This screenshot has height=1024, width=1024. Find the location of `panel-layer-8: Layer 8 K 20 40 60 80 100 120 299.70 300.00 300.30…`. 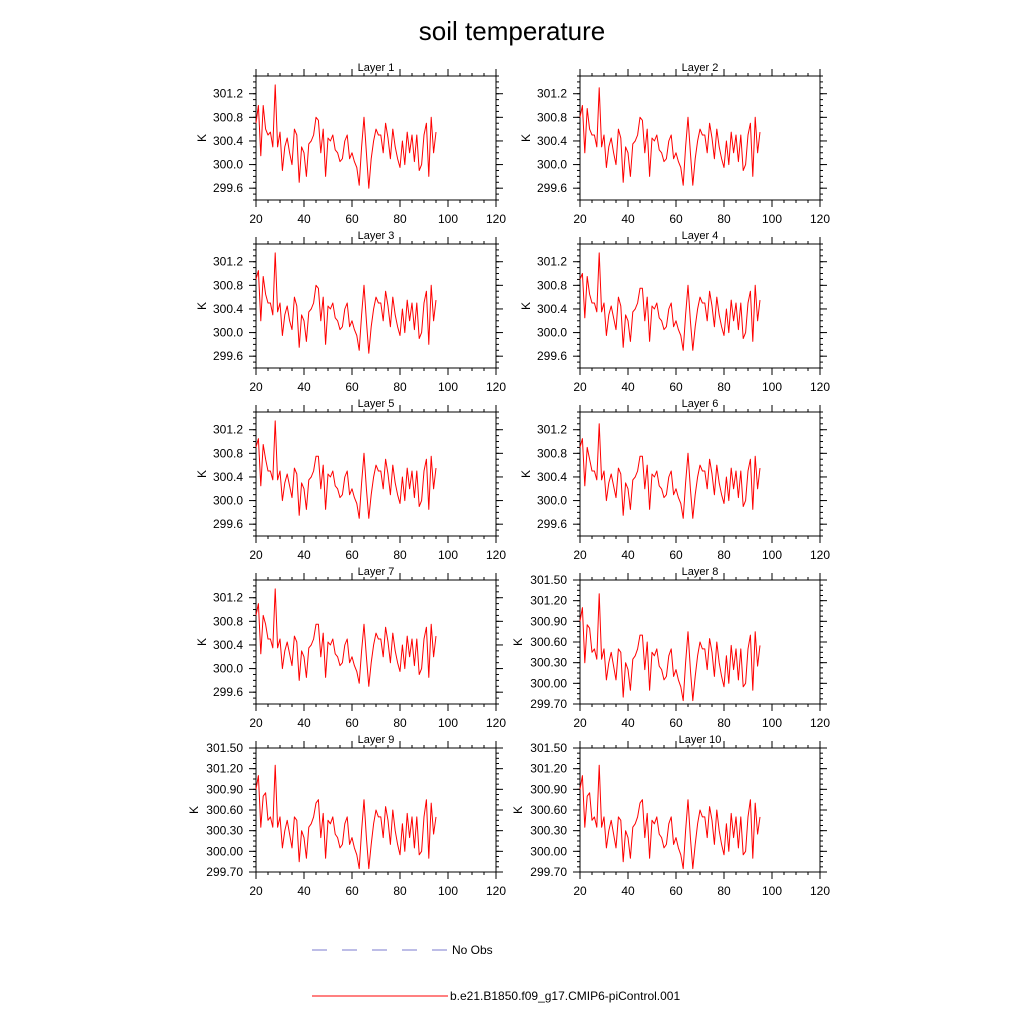

panel-layer-8: Layer 8 K 20 40 60 80 100 120 299.70 300.00 300.30… is located at coordinates (670, 648).